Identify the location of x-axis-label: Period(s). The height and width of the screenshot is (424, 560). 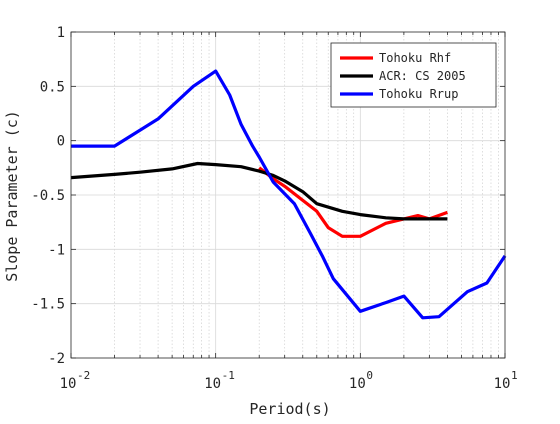
(289, 409).